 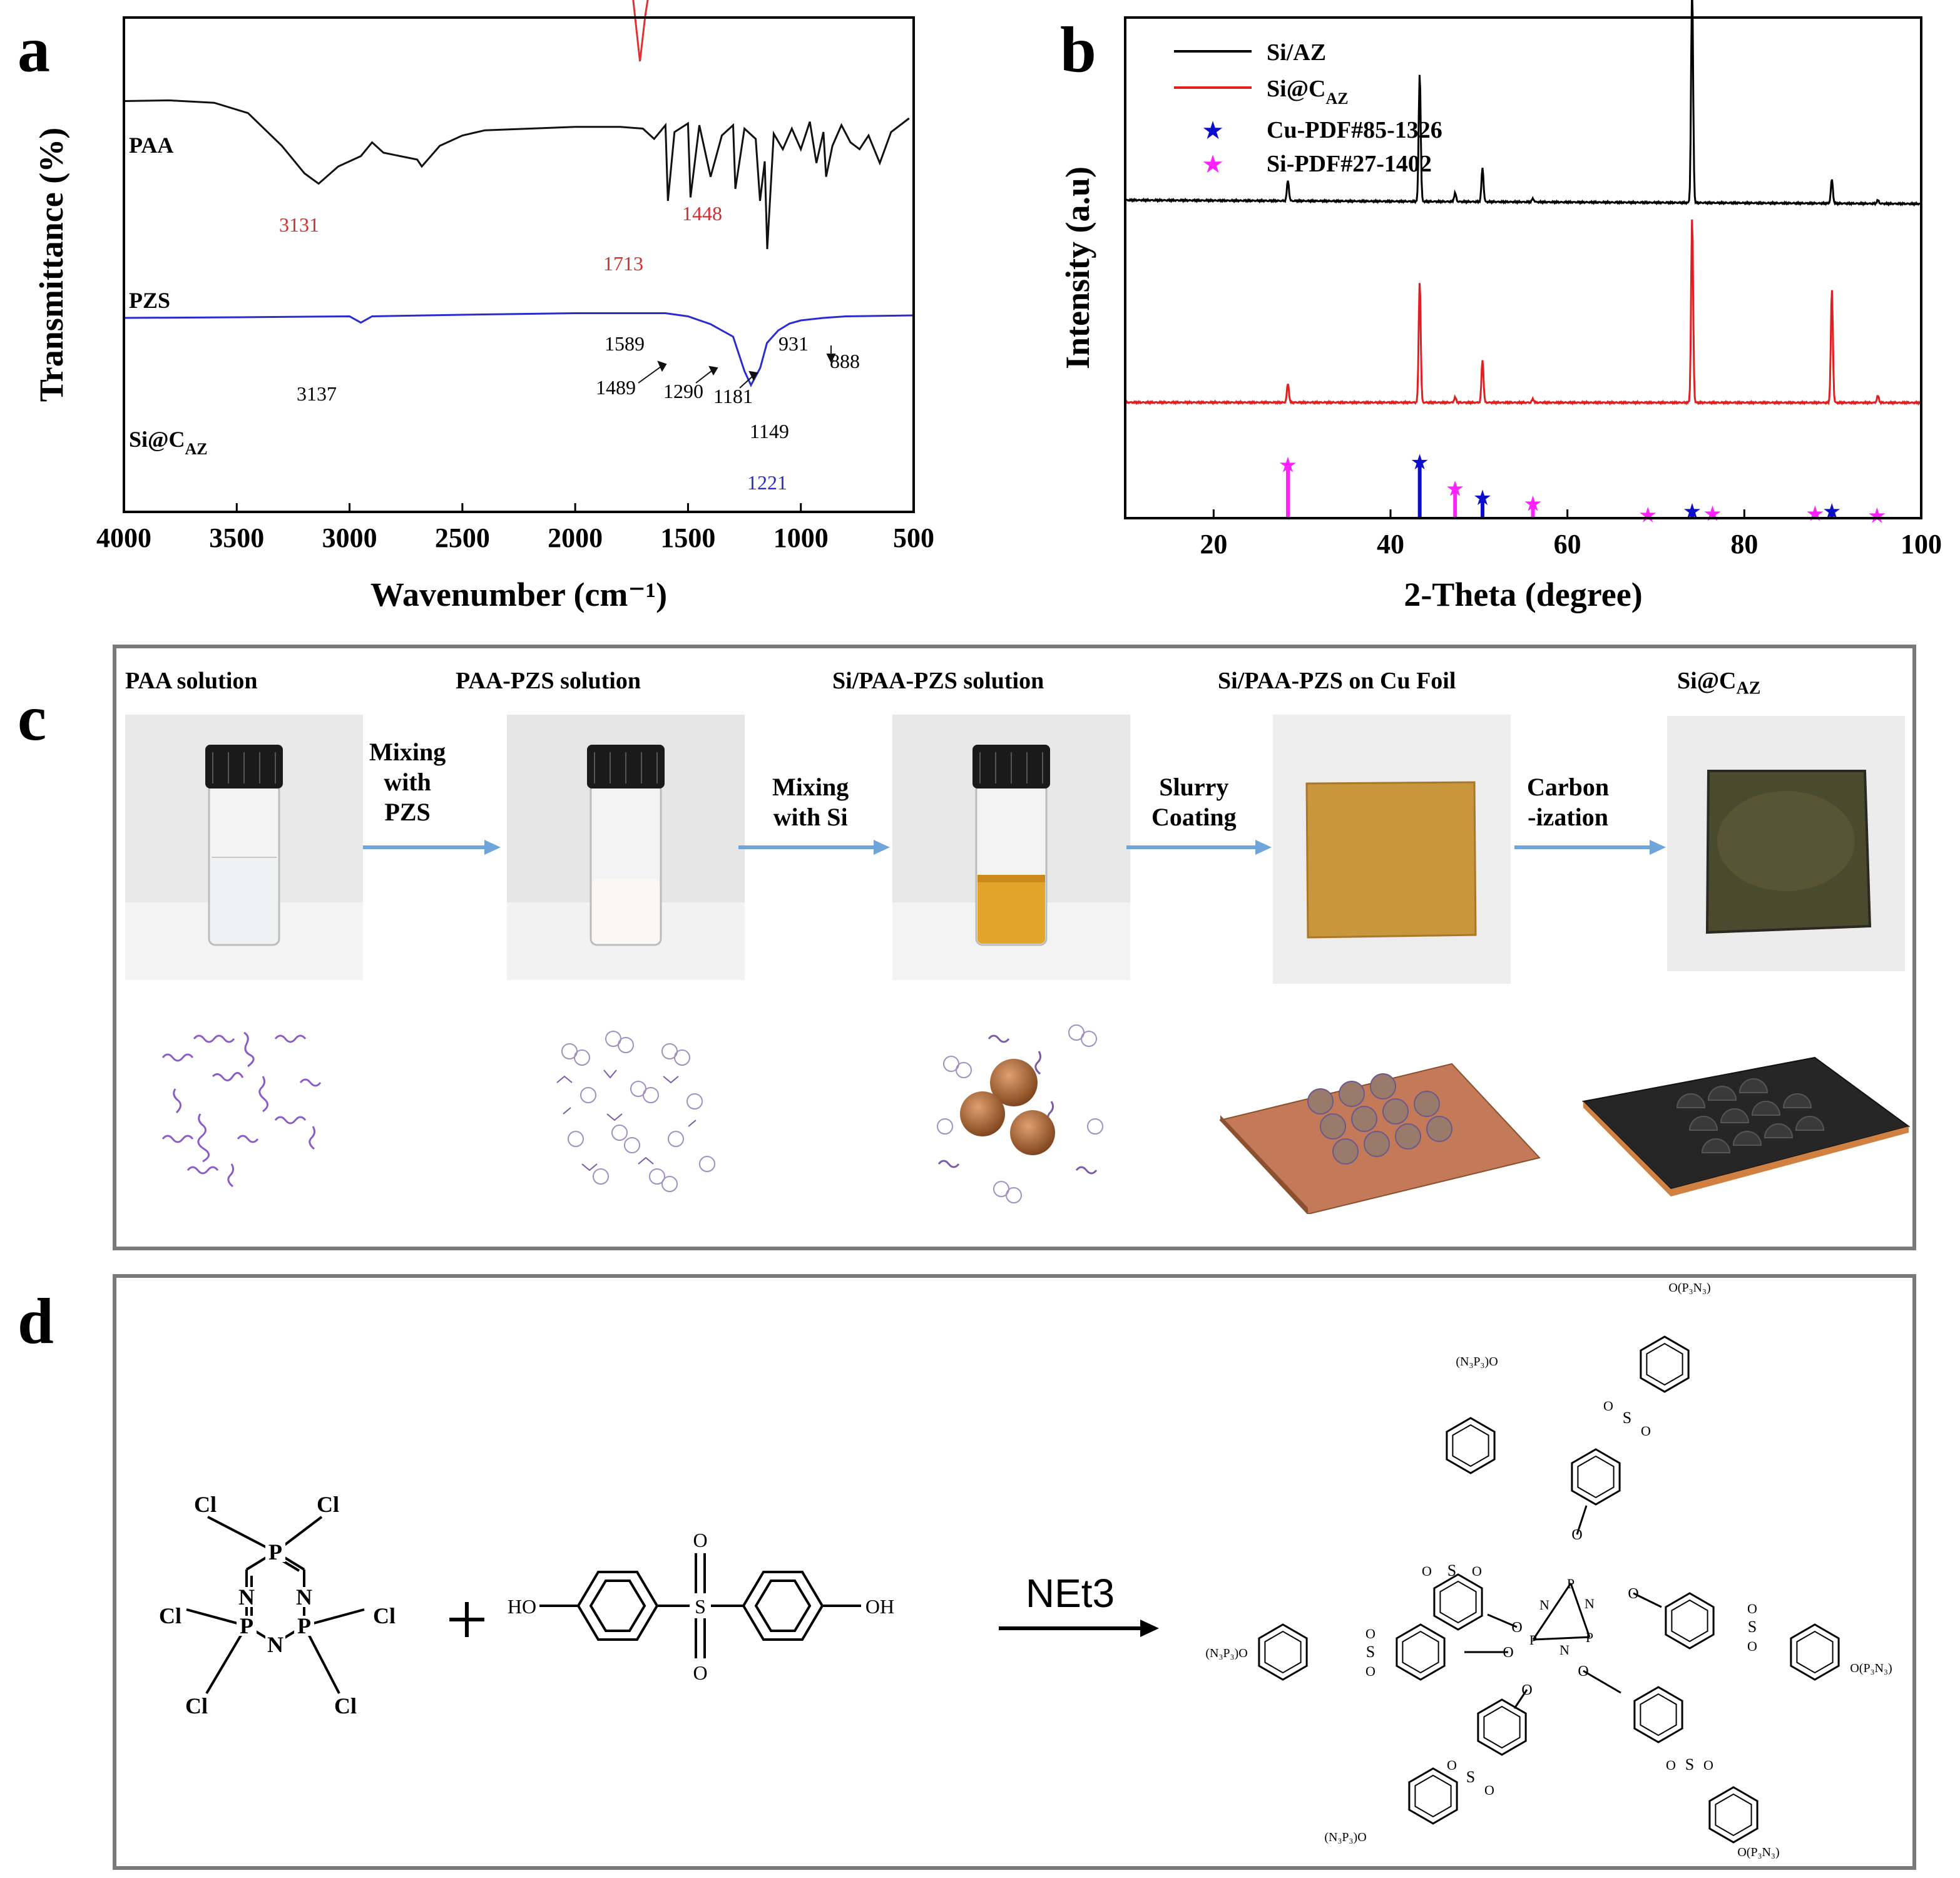 What do you see at coordinates (1380, 1138) in the screenshot?
I see `schematic-coated-foil` at bounding box center [1380, 1138].